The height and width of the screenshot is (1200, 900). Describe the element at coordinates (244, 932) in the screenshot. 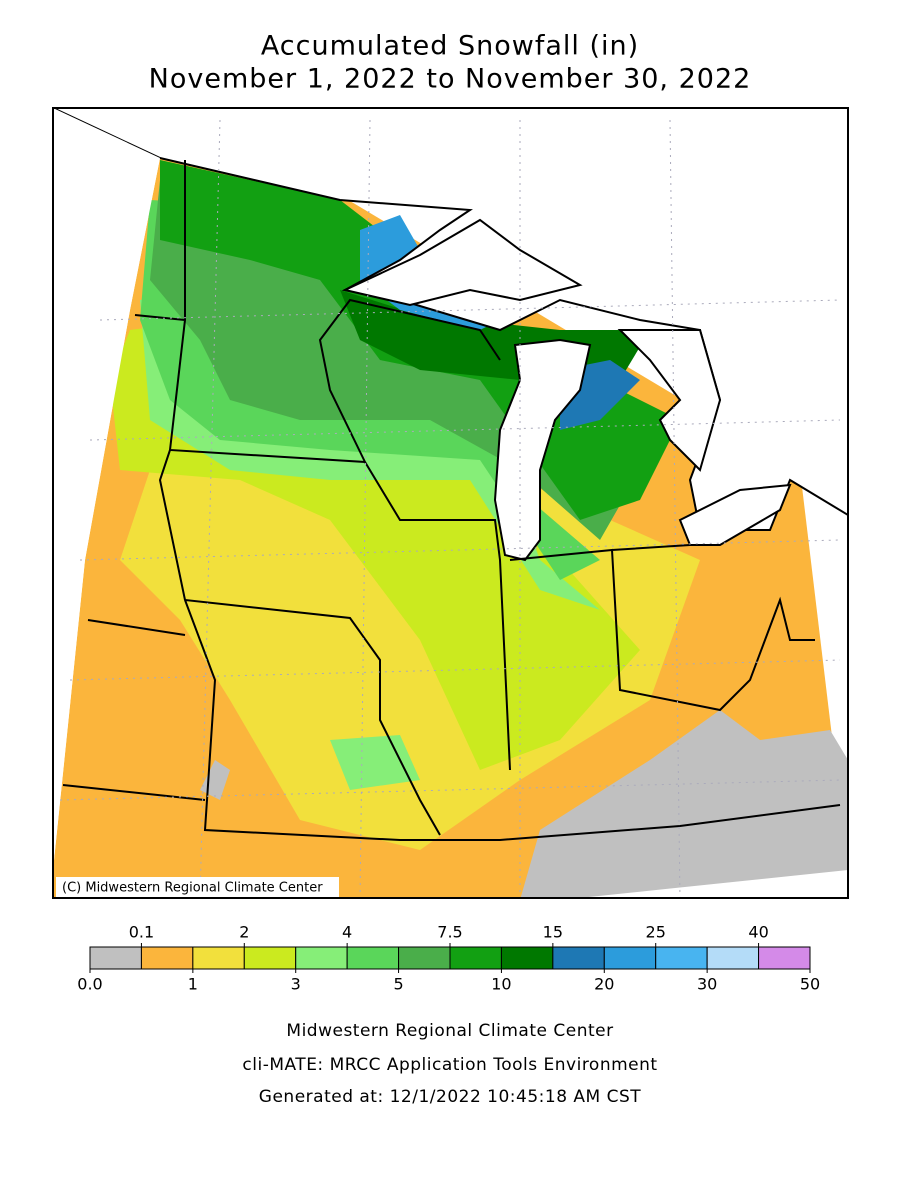

I see `legend-label: 2` at that location.